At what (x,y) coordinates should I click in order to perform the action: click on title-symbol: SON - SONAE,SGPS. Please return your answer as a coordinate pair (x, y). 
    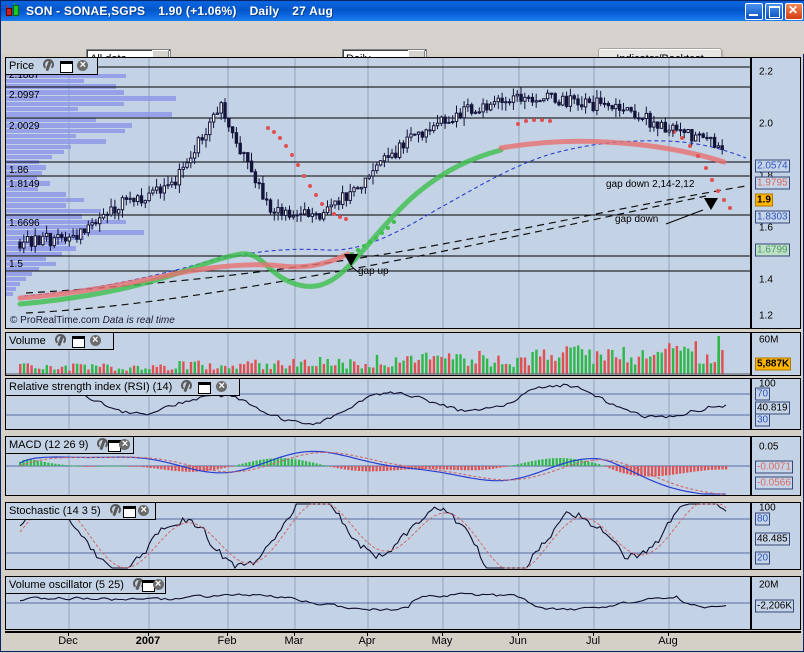
    Looking at the image, I should click on (86, 11).